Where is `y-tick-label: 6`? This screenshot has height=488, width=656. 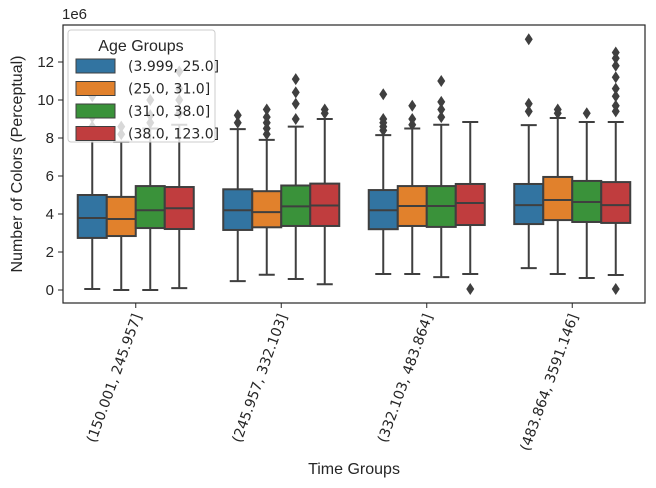 y-tick-label: 6 is located at coordinates (50, 176).